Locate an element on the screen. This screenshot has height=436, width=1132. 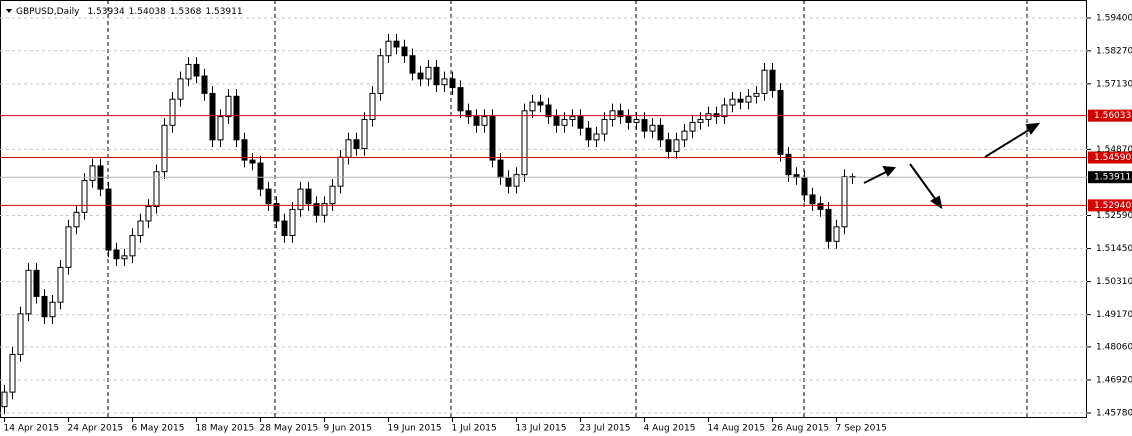
x-tick-label: 18 May 2015 is located at coordinates (225, 429).